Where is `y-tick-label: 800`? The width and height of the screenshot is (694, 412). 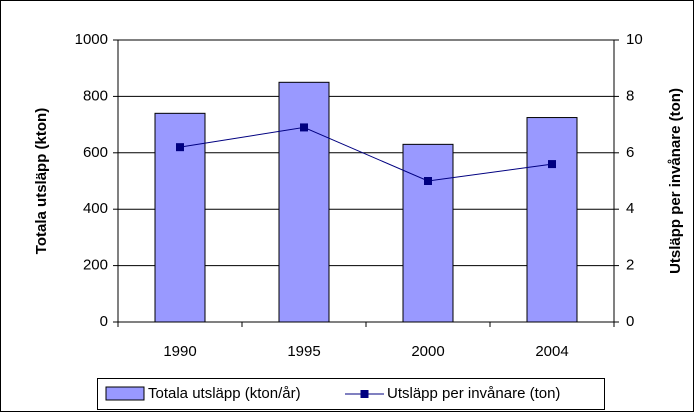 y-tick-label: 800 is located at coordinates (95, 95).